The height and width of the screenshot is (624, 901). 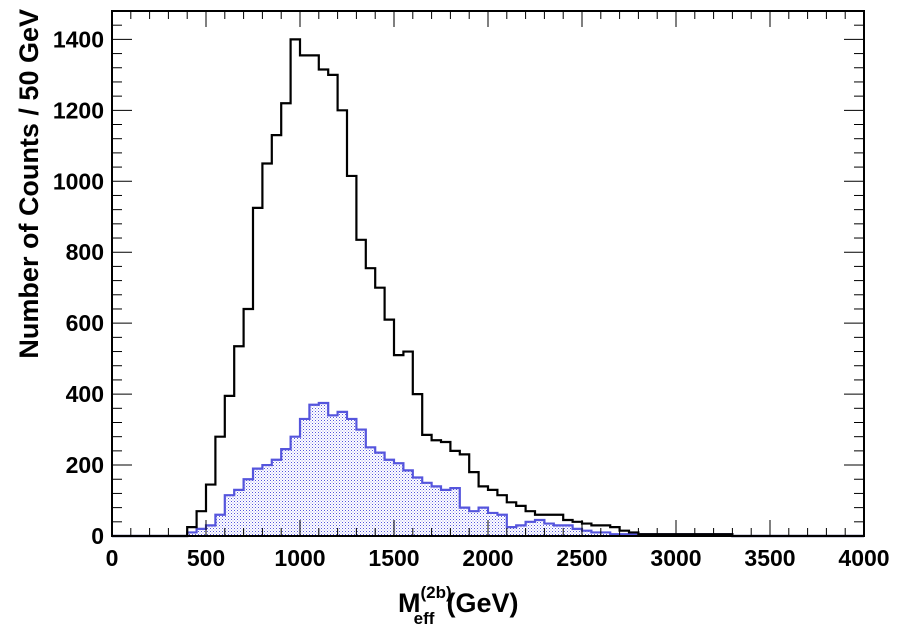 What do you see at coordinates (487, 558) in the screenshot?
I see `x-tick-label: 2000` at bounding box center [487, 558].